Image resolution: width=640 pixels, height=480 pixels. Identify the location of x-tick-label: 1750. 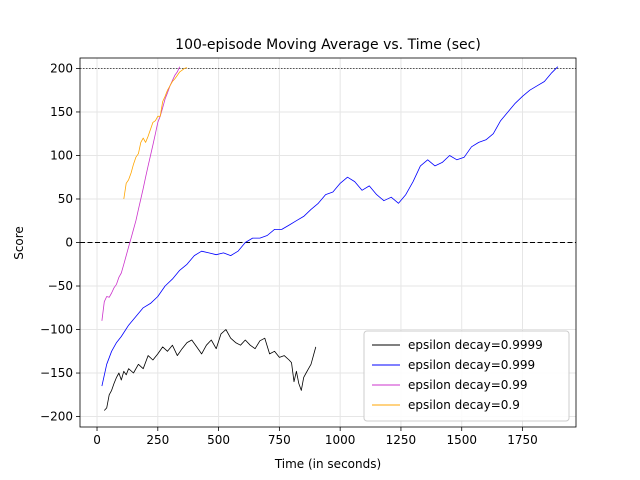
(522, 440).